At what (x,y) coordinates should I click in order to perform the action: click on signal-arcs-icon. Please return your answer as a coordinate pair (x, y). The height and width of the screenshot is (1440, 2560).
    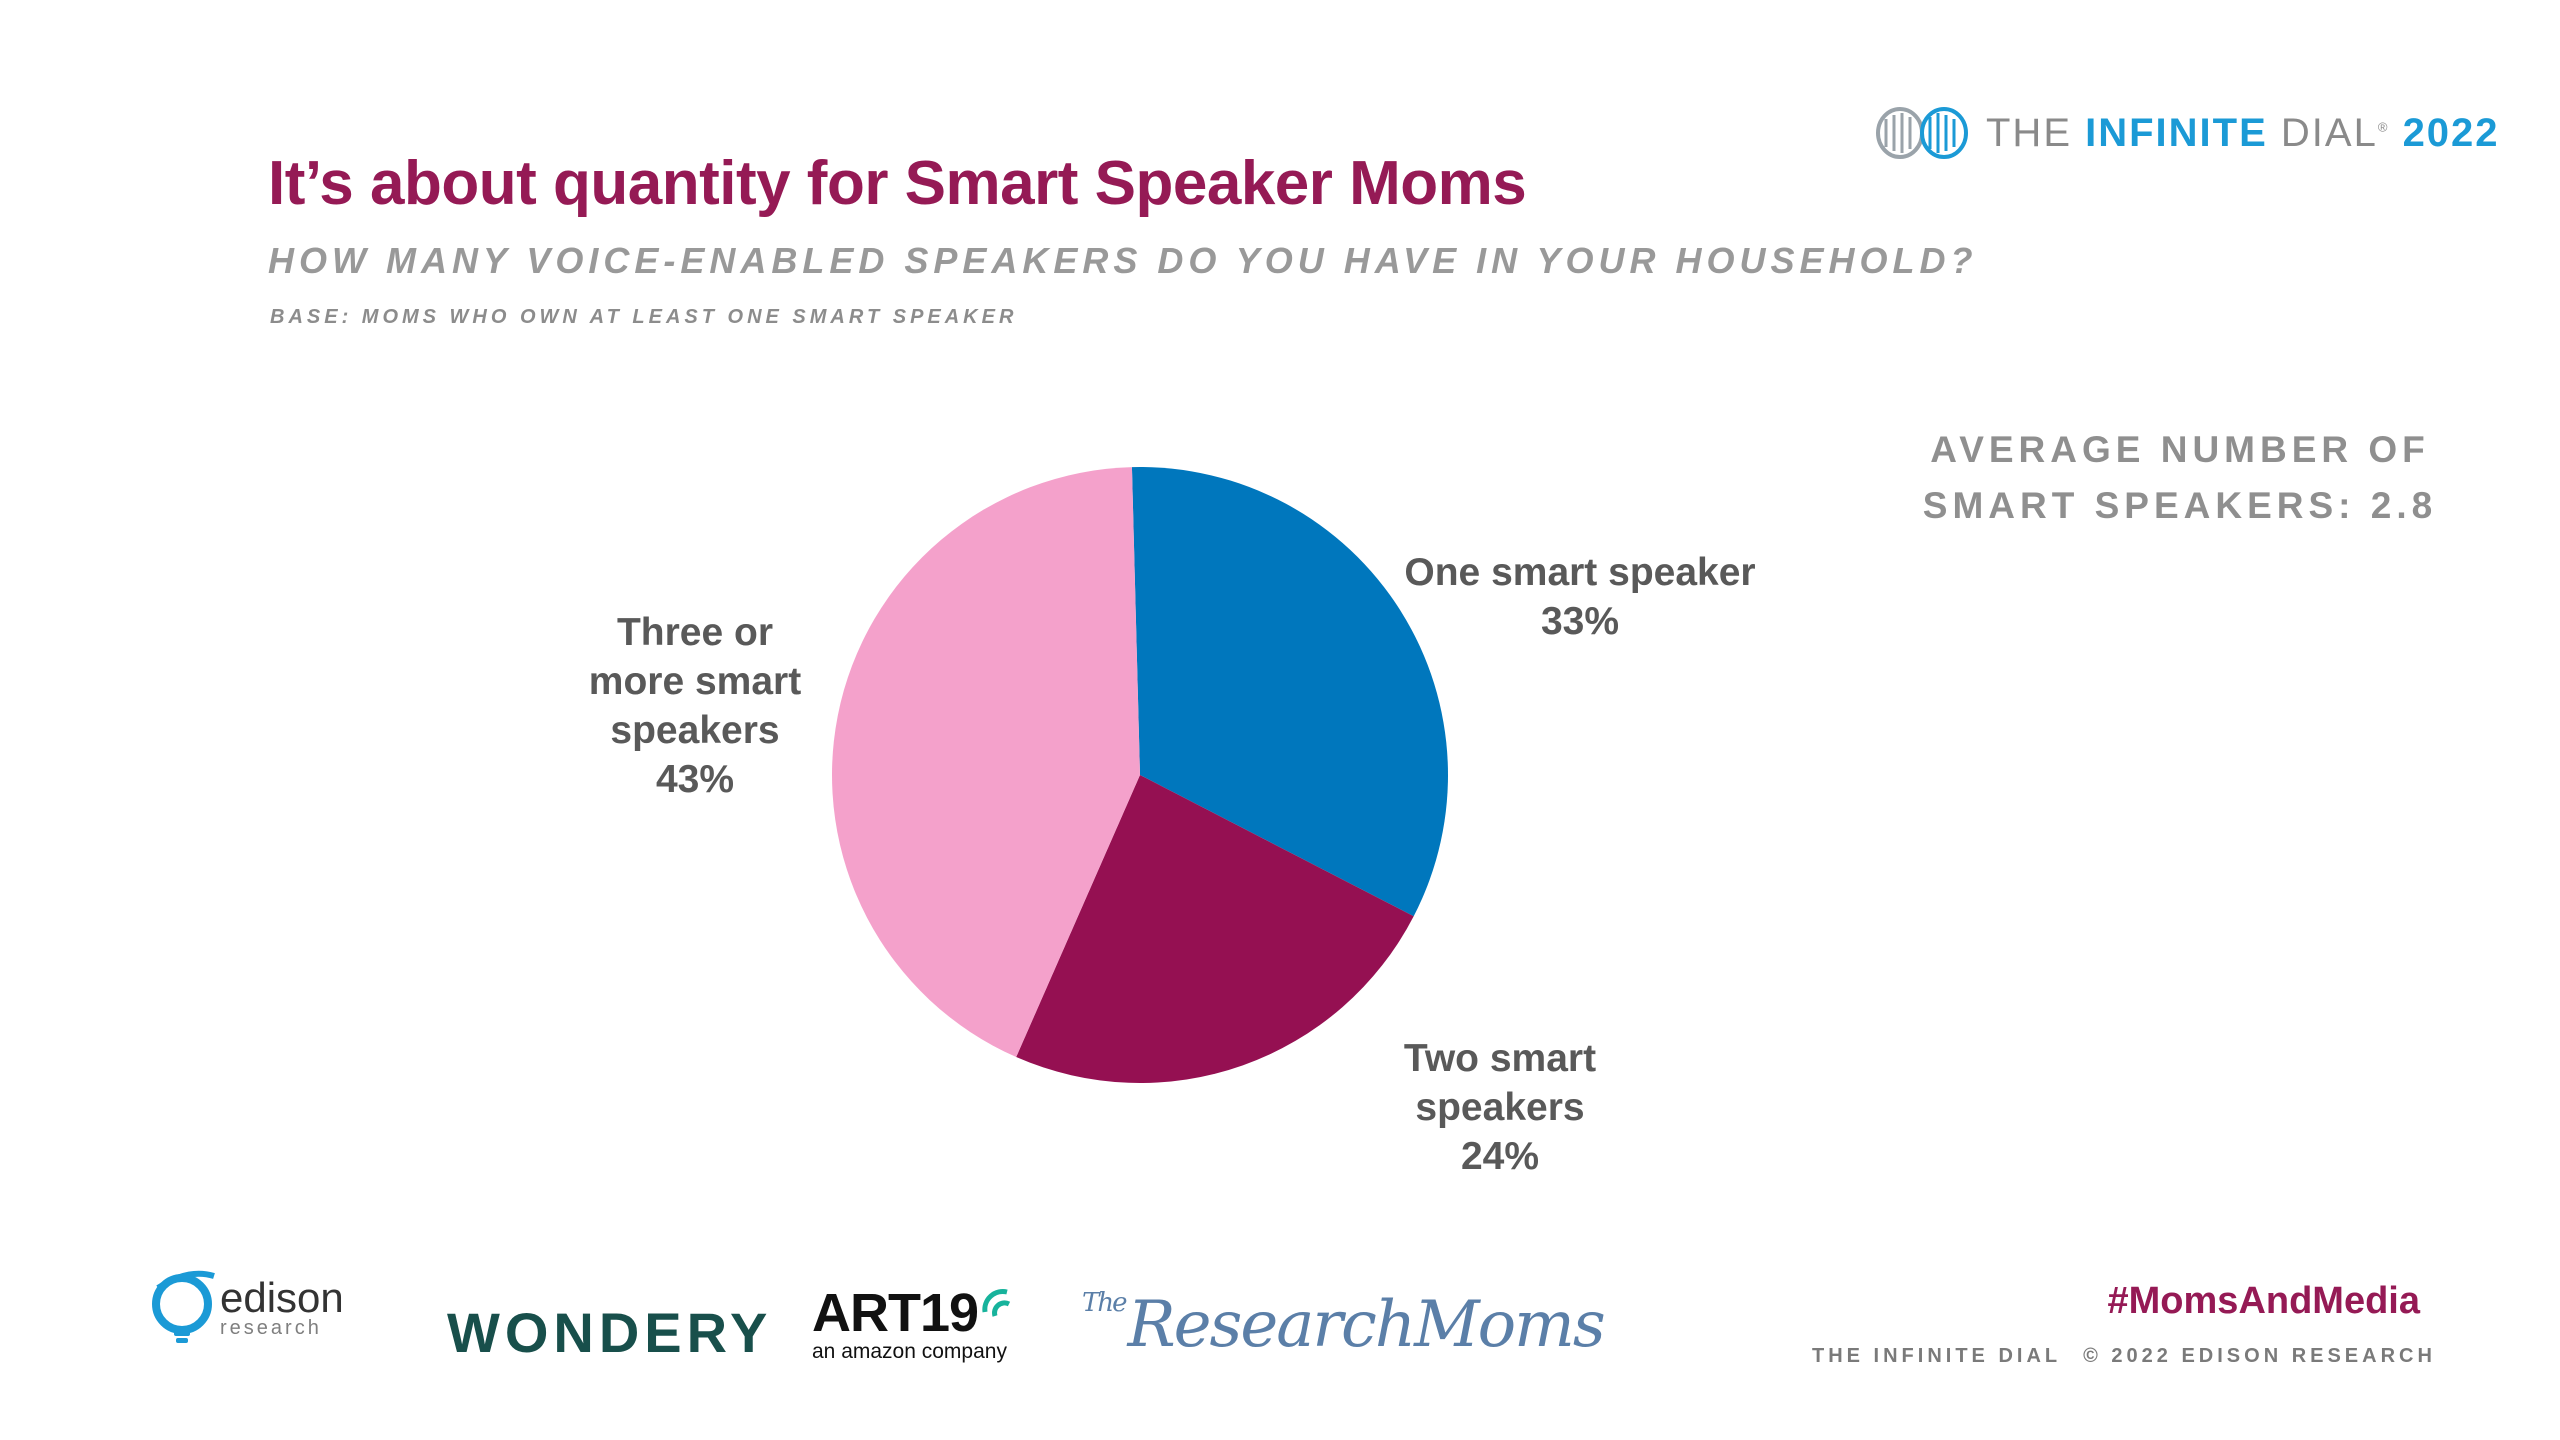
    Looking at the image, I should click on (996, 1303).